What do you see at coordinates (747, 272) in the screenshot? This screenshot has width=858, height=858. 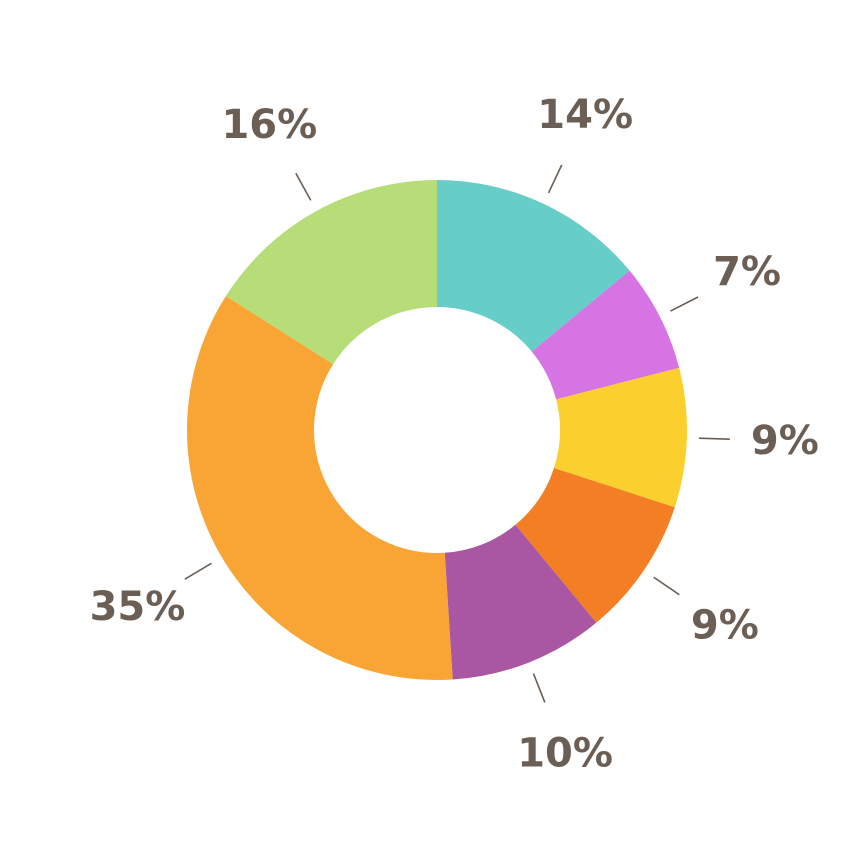 I see `slice-label: 7%` at bounding box center [747, 272].